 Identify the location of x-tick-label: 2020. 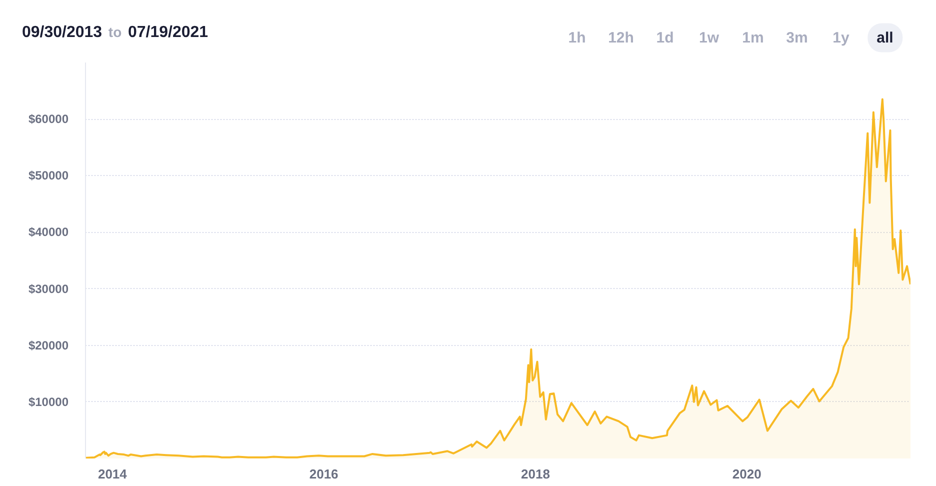
(747, 474).